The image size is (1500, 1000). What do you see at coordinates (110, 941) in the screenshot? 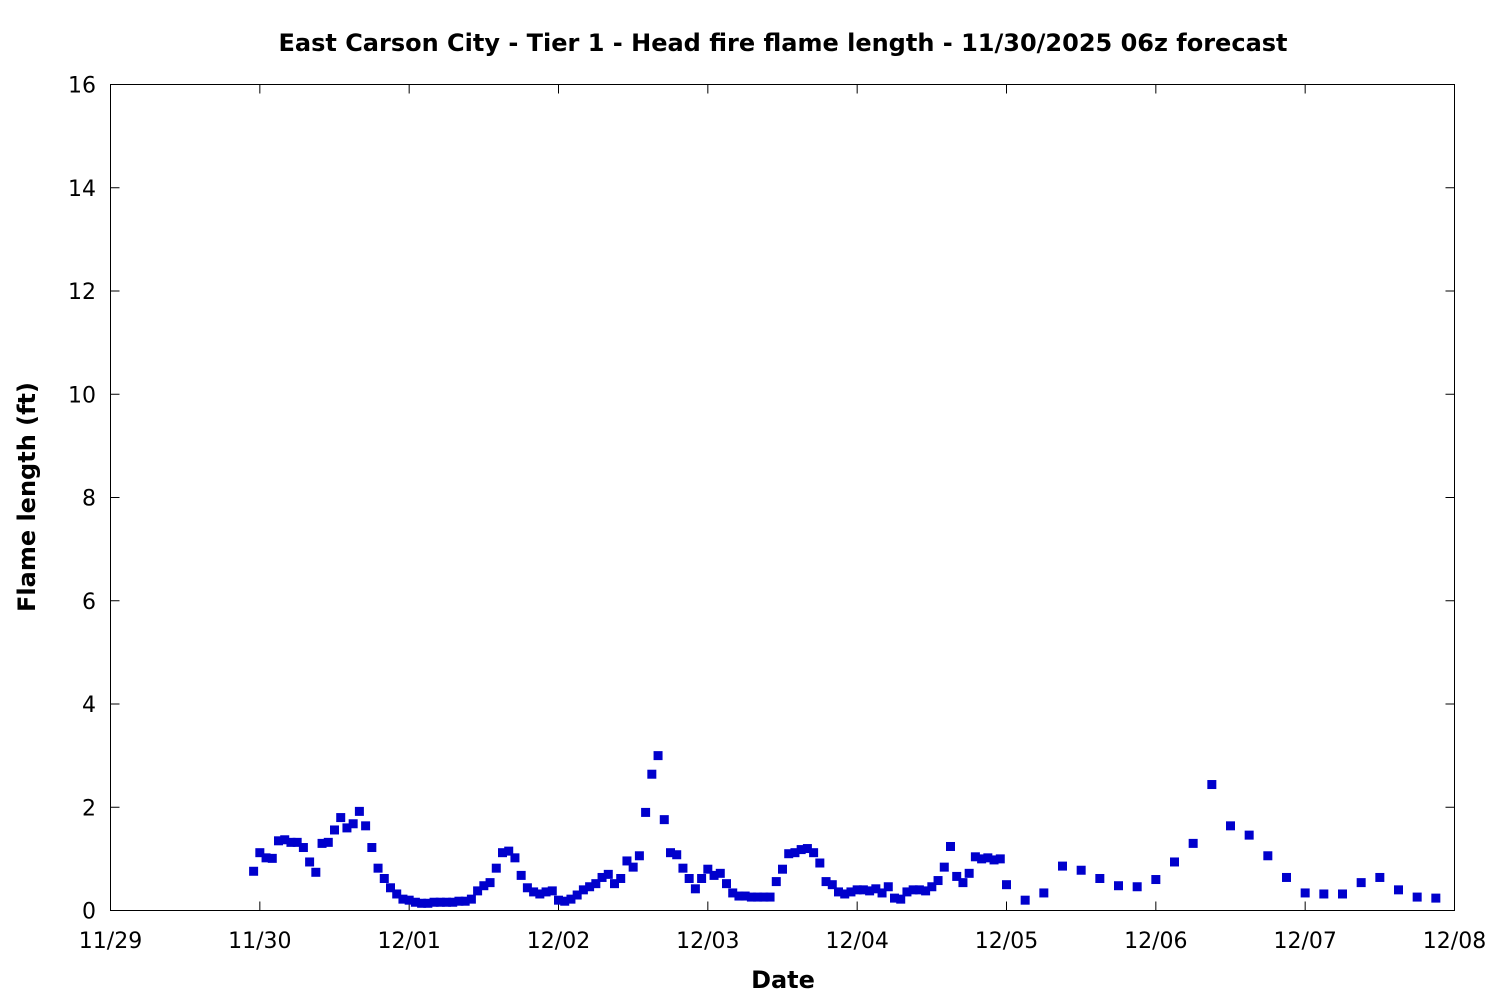
I see `x-tick-label: 11/29` at bounding box center [110, 941].